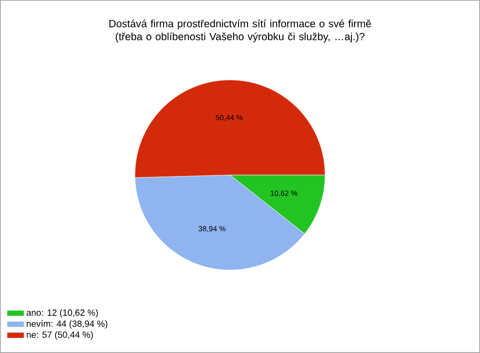  I want to click on legend-label: ano: 12 (10,62 %), so click(62, 313).